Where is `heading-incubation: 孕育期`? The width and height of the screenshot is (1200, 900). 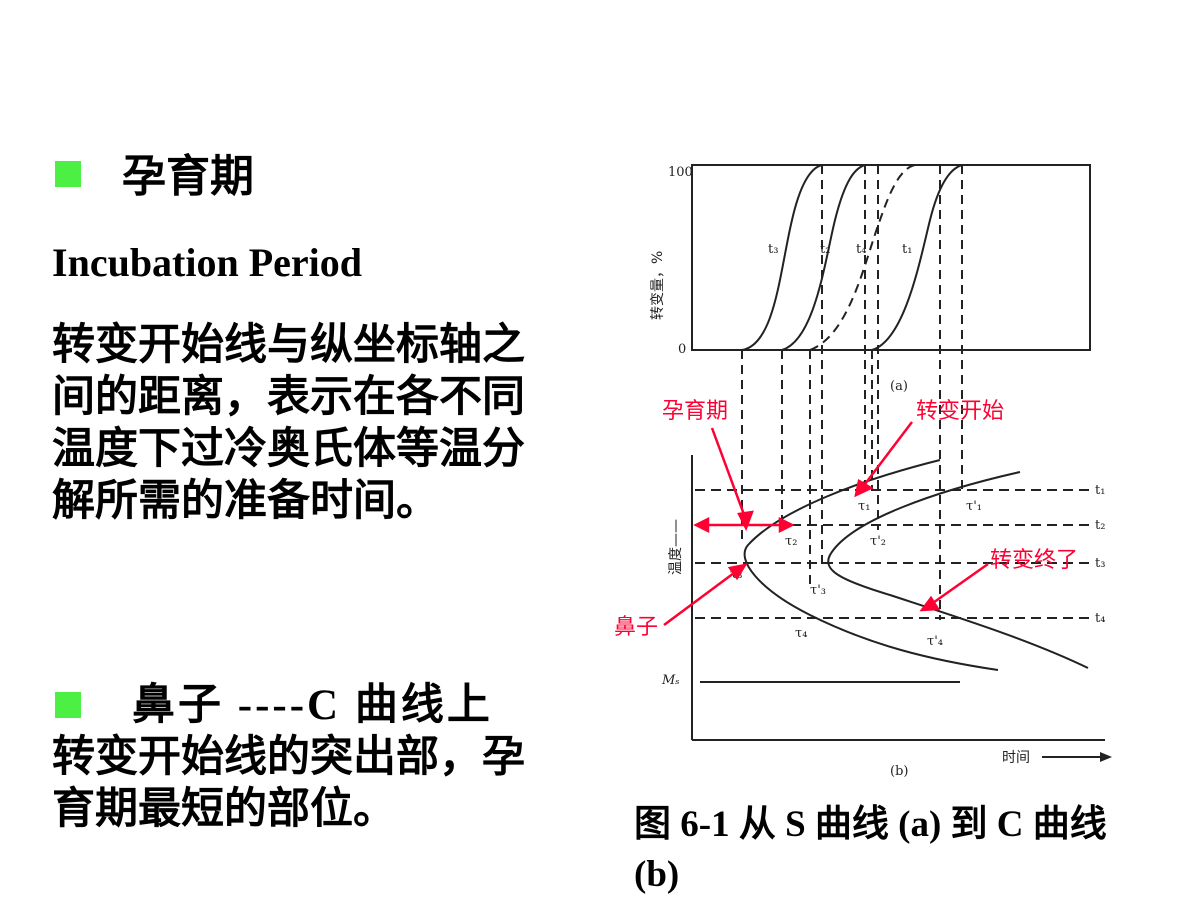
heading-incubation: 孕育期 is located at coordinates (188, 176).